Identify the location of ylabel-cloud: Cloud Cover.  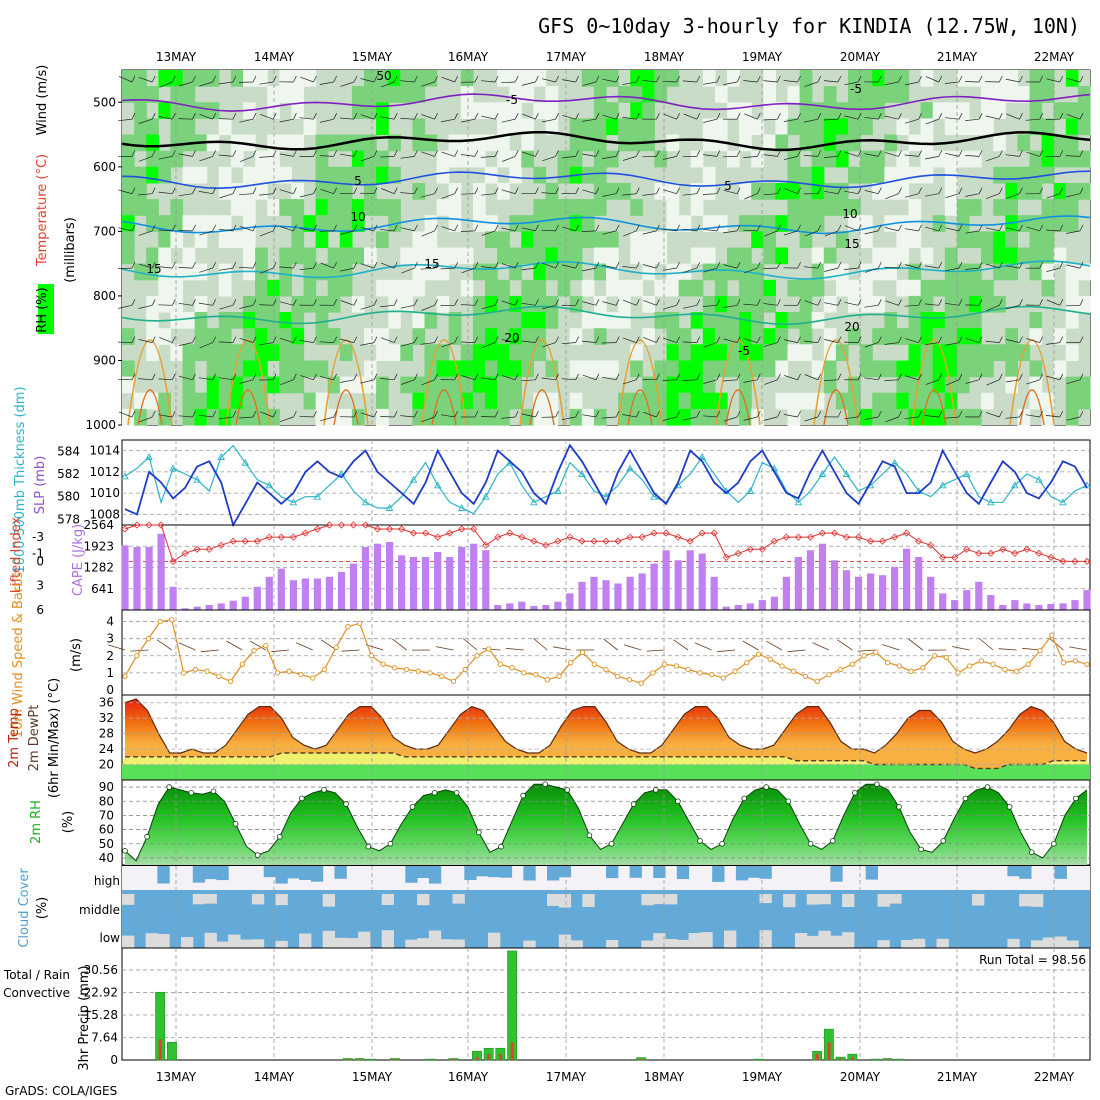
(24, 908).